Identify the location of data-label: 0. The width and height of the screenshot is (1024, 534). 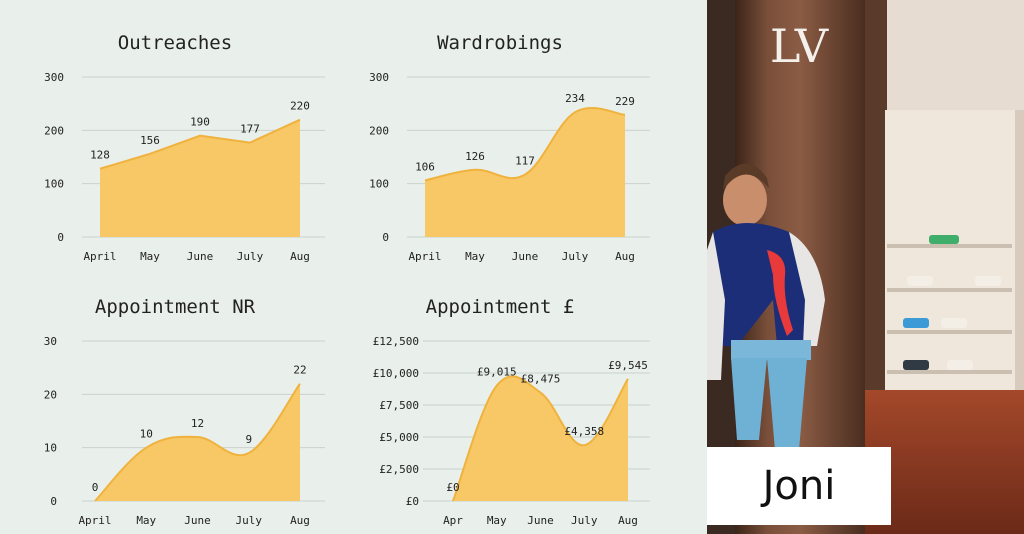
(95, 487).